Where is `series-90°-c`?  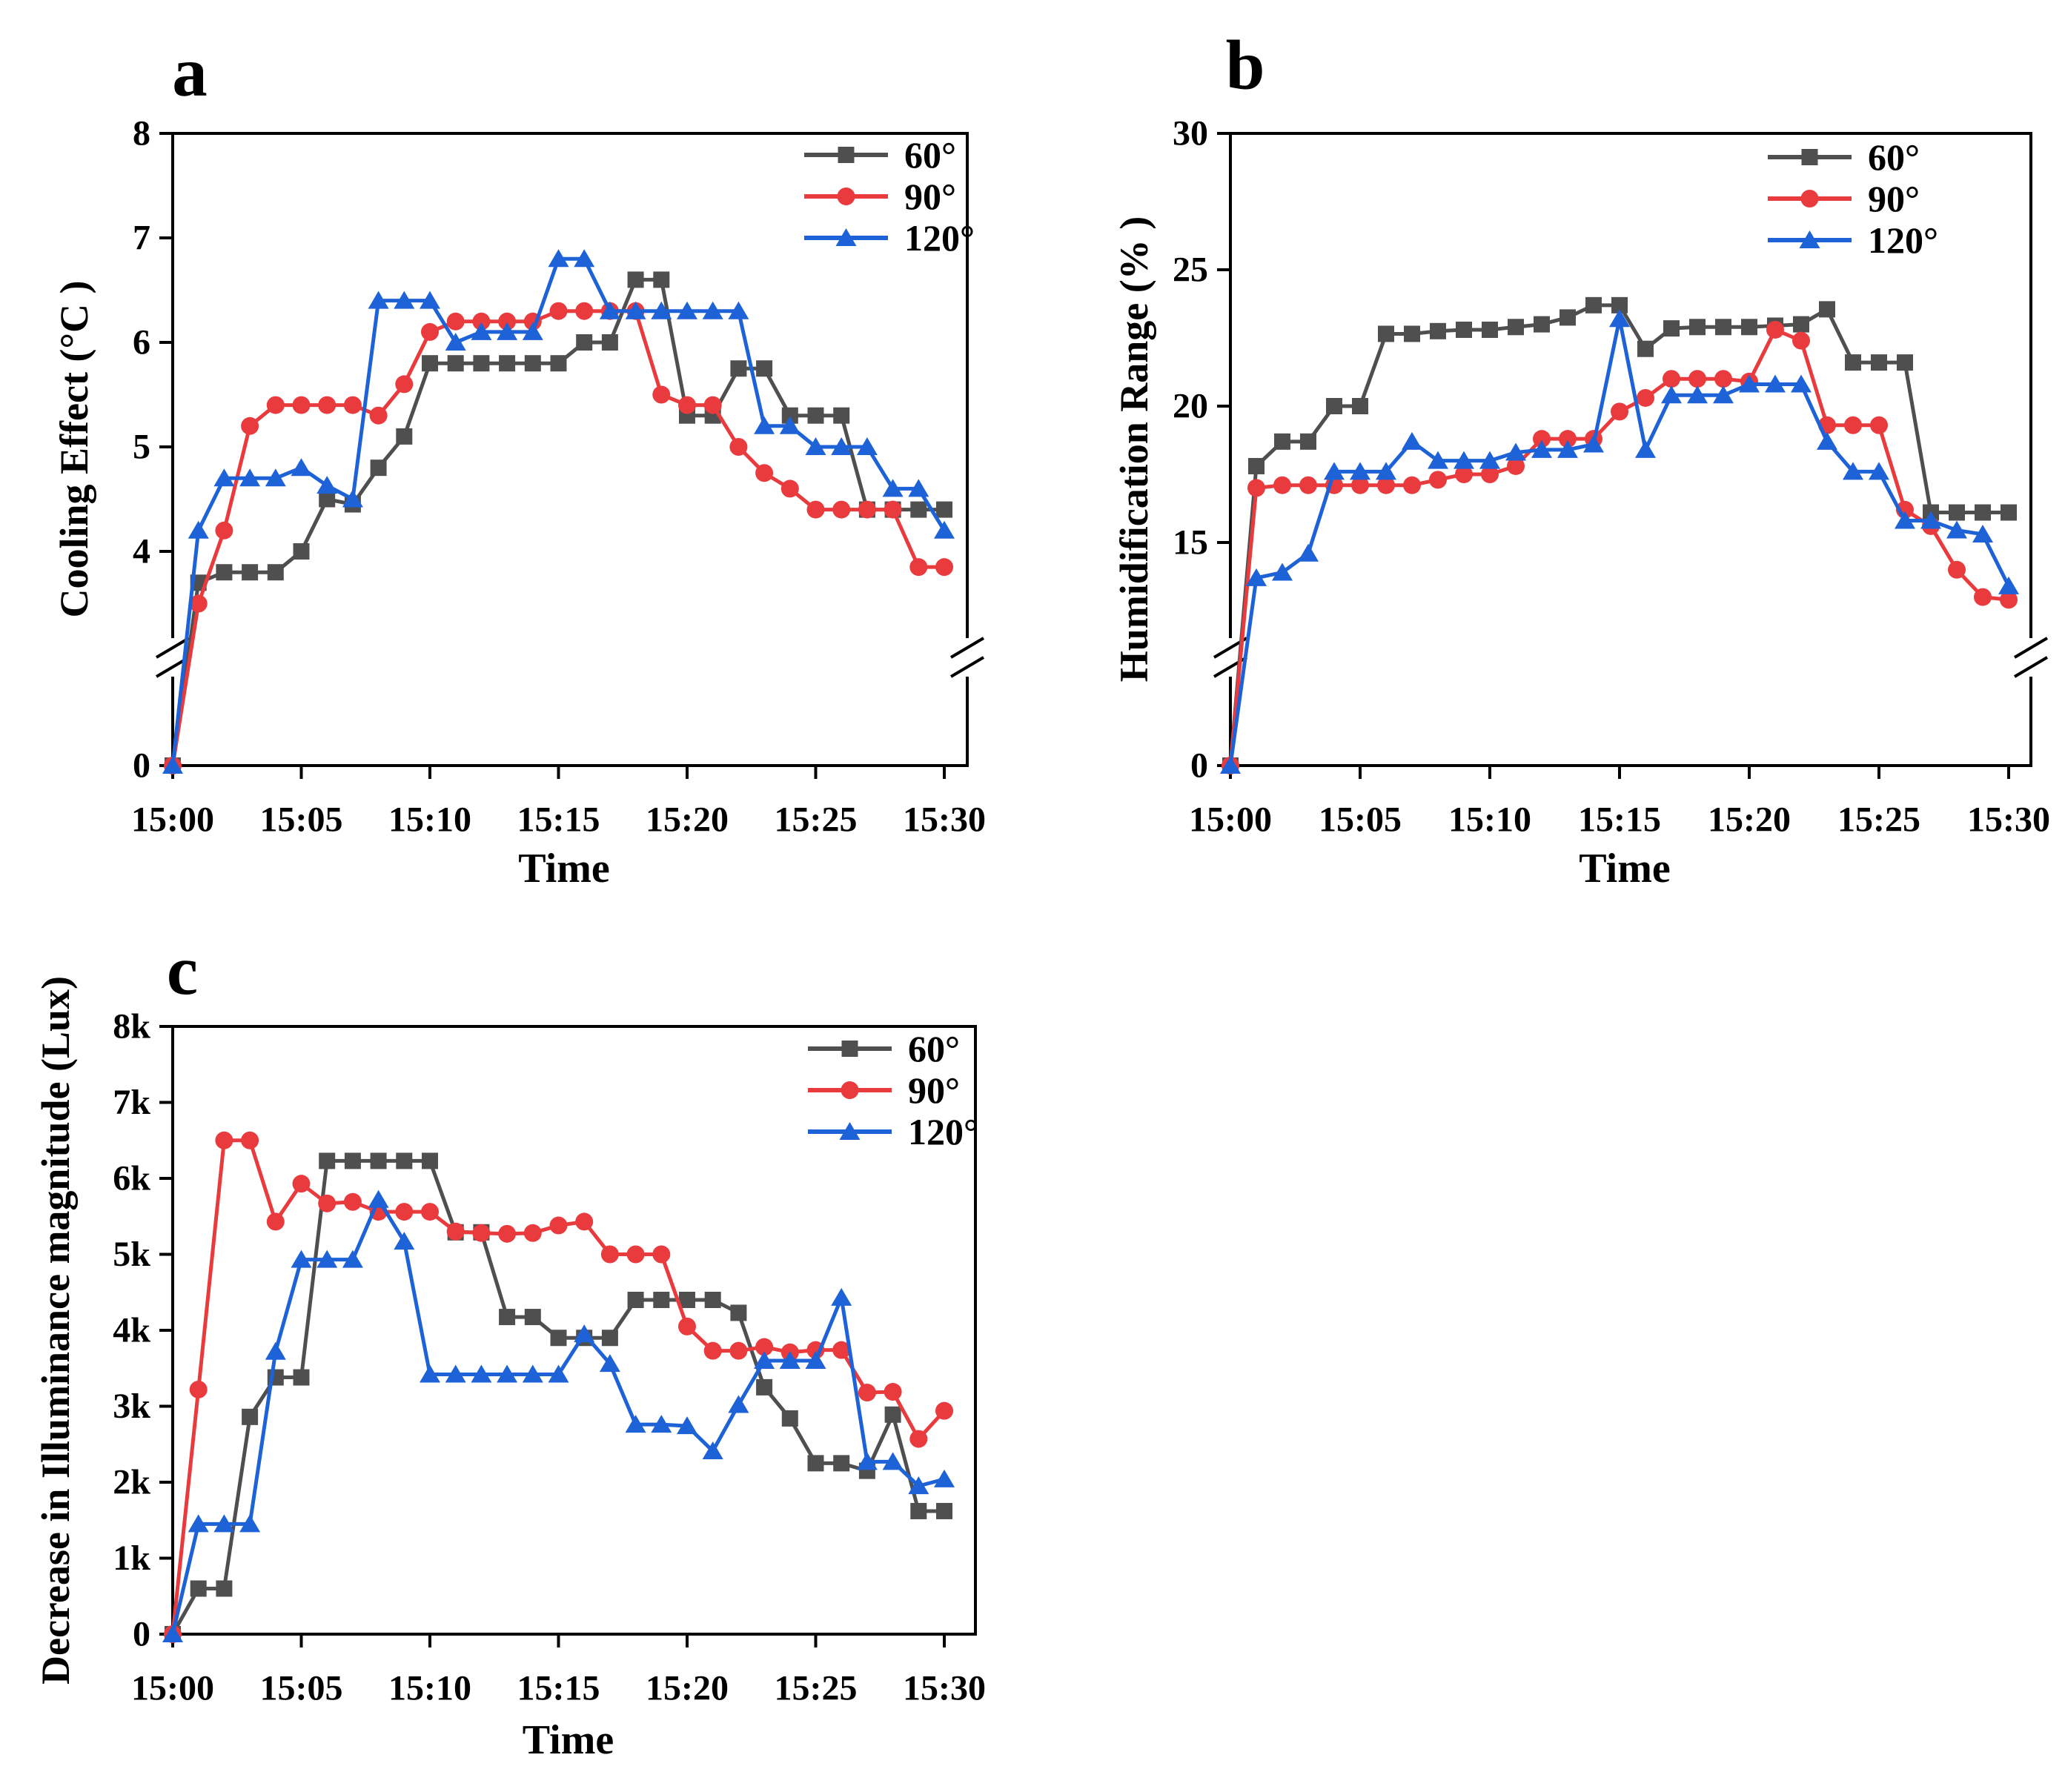 series-90°-c is located at coordinates (558, 1387).